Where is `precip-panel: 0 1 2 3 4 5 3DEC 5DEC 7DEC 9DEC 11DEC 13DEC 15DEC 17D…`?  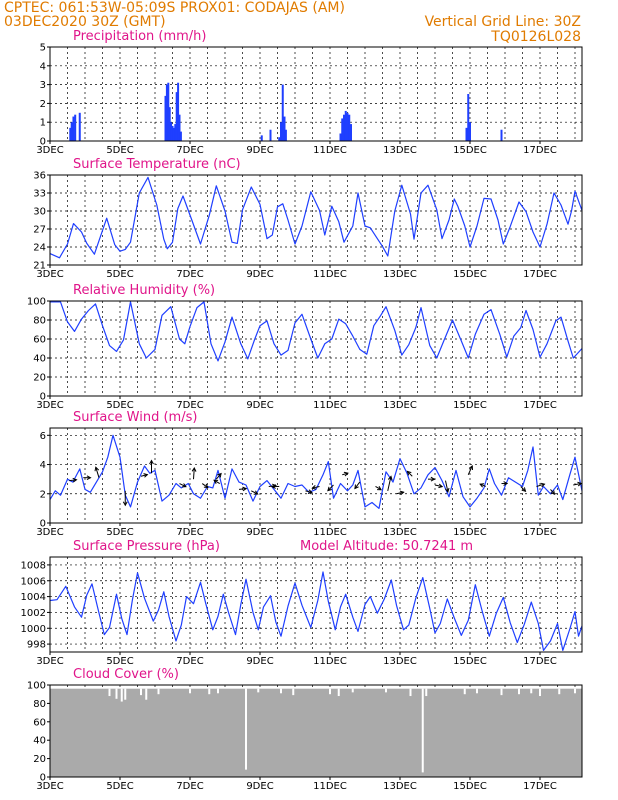 precip-panel: 0 1 2 3 4 5 3DEC 5DEC 7DEC 9DEC 11DEC 13DEC 15DEC 17D… is located at coordinates (309, 92).